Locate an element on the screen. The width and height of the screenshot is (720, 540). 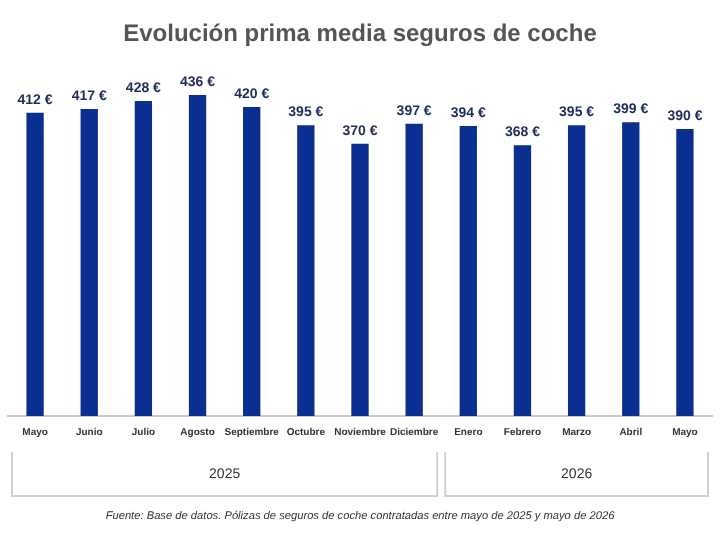
chart-title: Evolución prima media seguros de coche is located at coordinates (360, 33).